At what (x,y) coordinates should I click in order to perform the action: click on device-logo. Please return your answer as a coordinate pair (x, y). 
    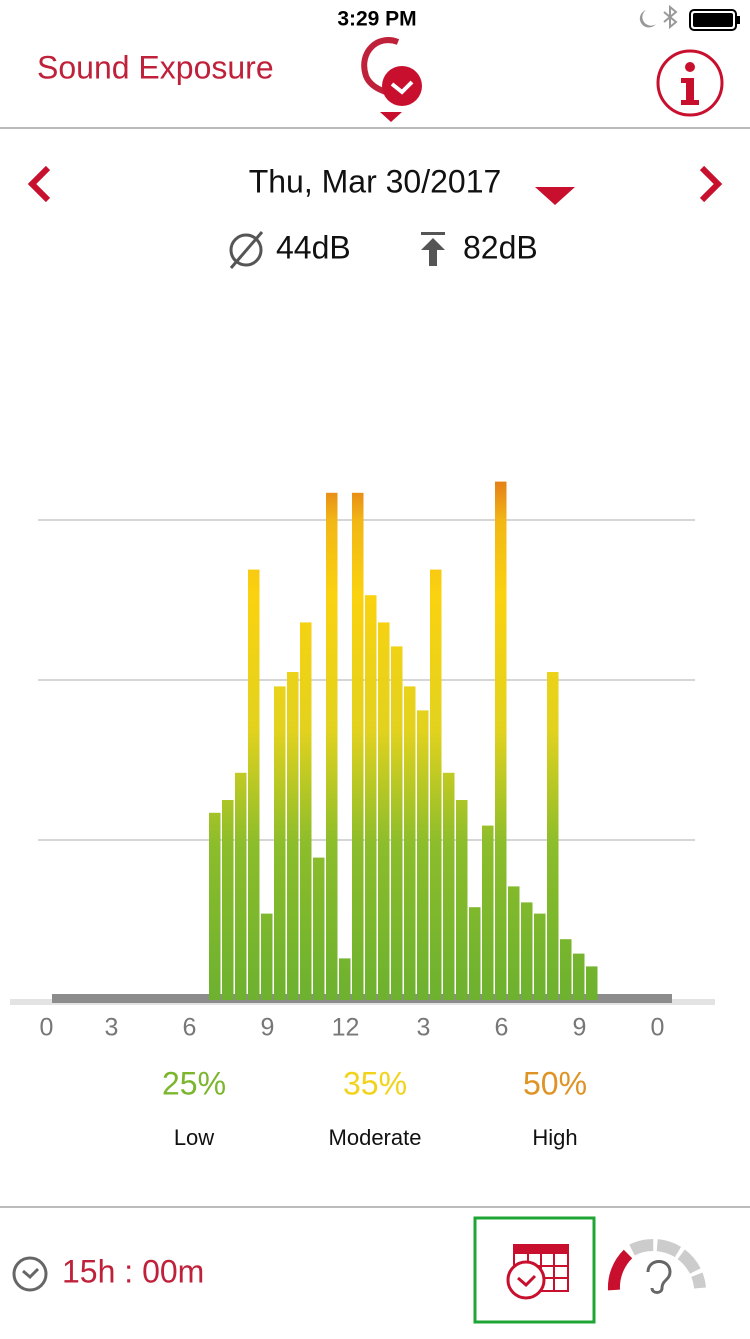
    Looking at the image, I should click on (391, 79).